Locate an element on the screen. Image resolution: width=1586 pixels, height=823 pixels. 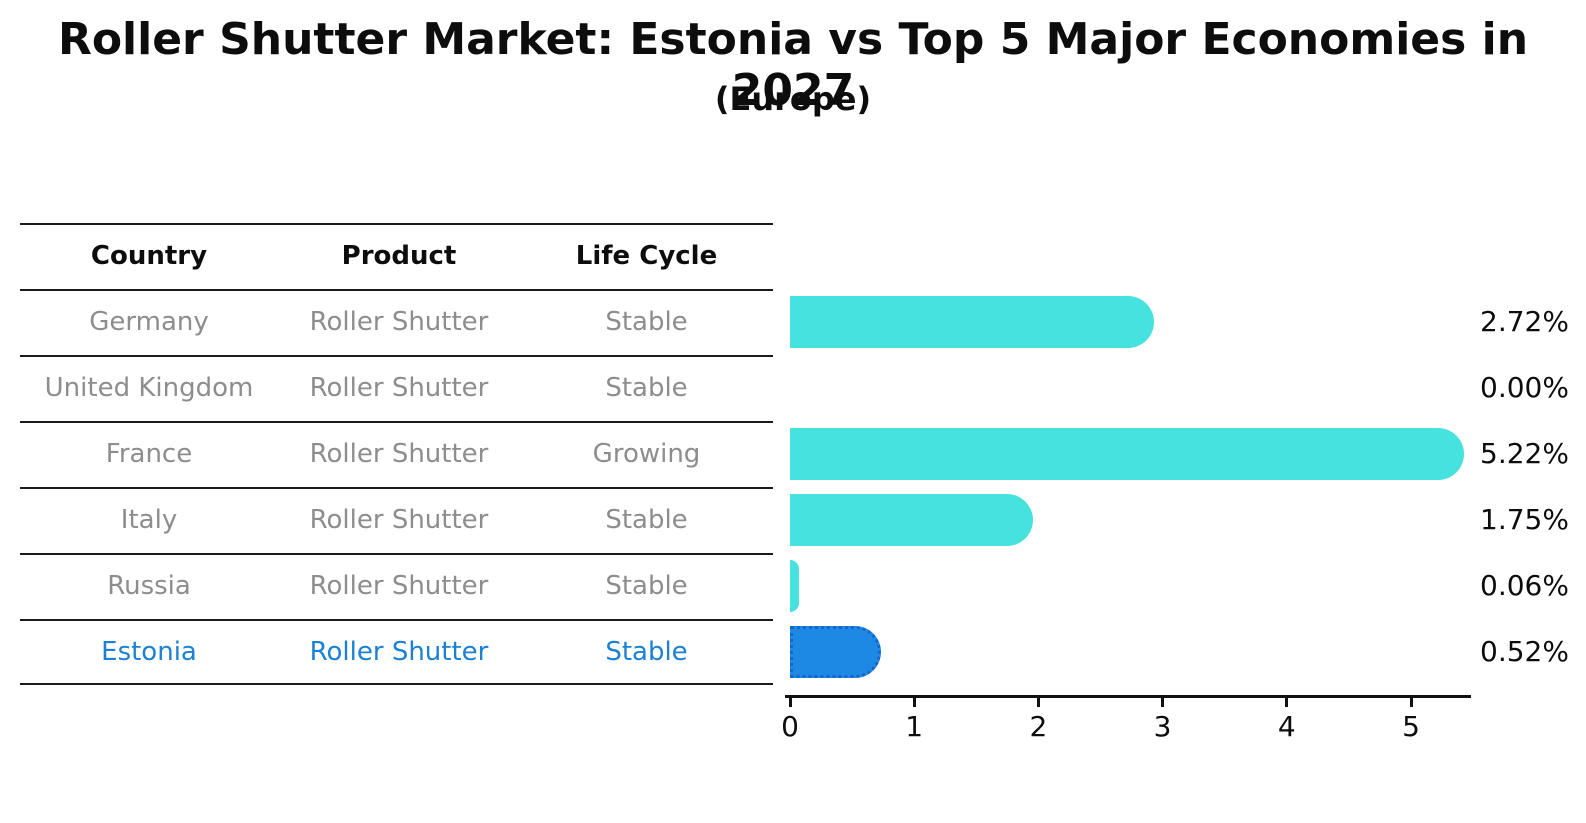
value-label: 0.52% is located at coordinates (1524, 651).